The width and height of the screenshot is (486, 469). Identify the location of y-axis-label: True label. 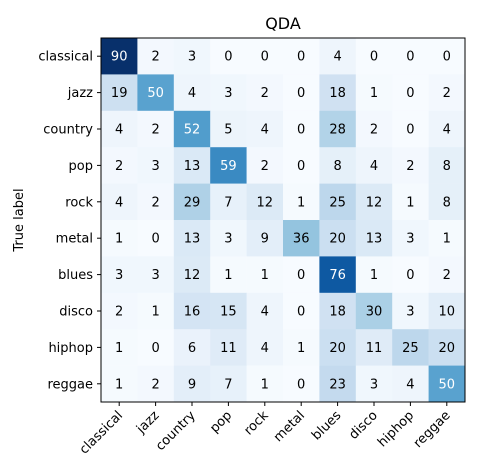
(19, 220).